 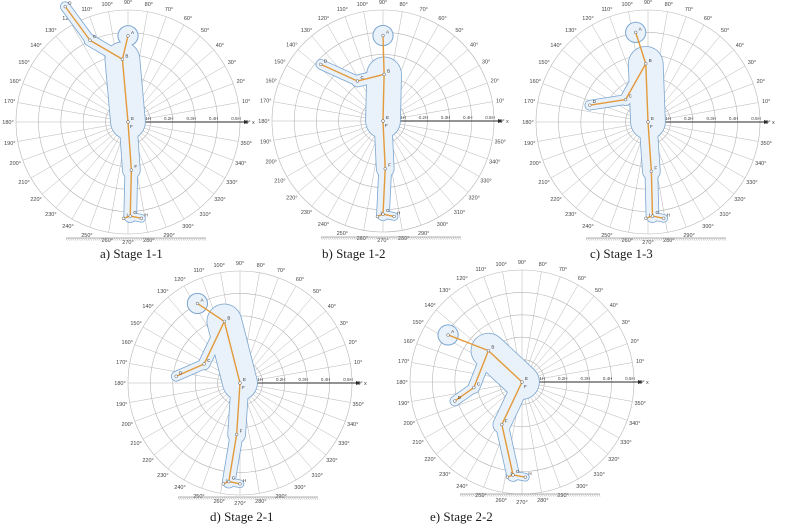 I want to click on angle-label: 180°, so click(x=7, y=123).